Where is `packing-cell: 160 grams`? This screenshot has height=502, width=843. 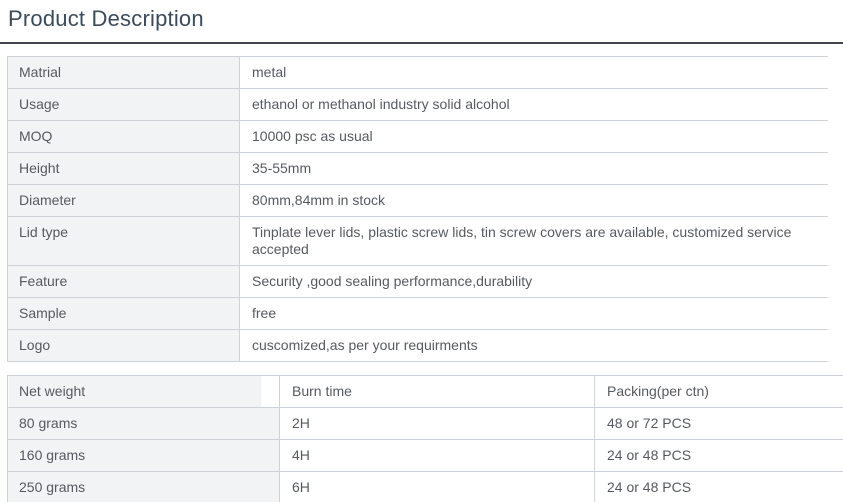
packing-cell: 160 grams is located at coordinates (143, 455).